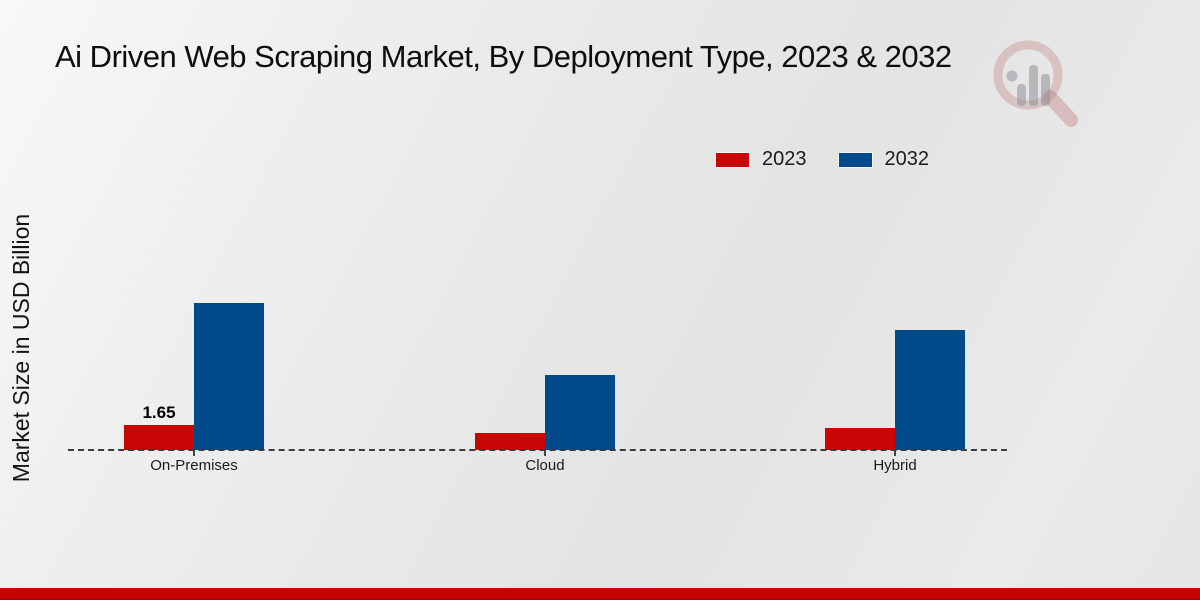  I want to click on legend-item-2023: 2023, so click(761, 159).